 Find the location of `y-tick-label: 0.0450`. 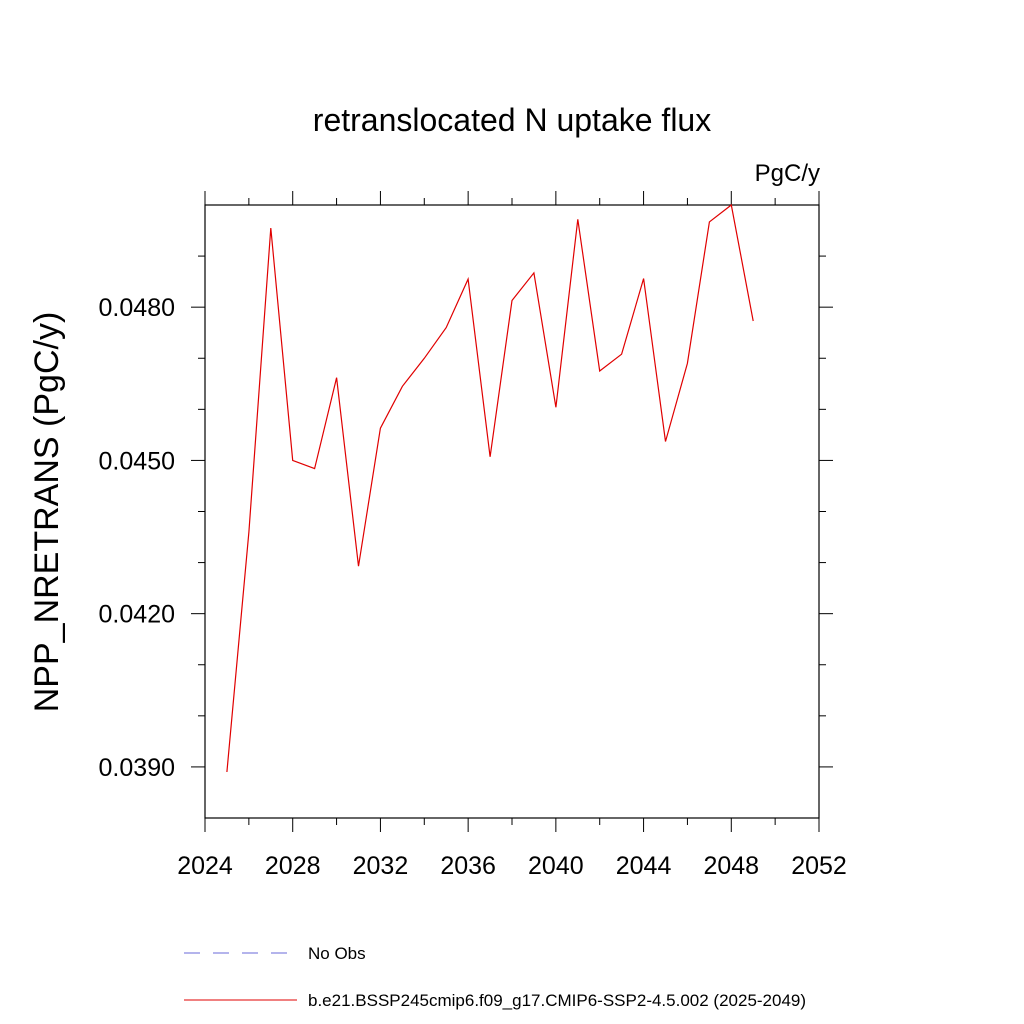

y-tick-label: 0.0450 is located at coordinates (137, 461).